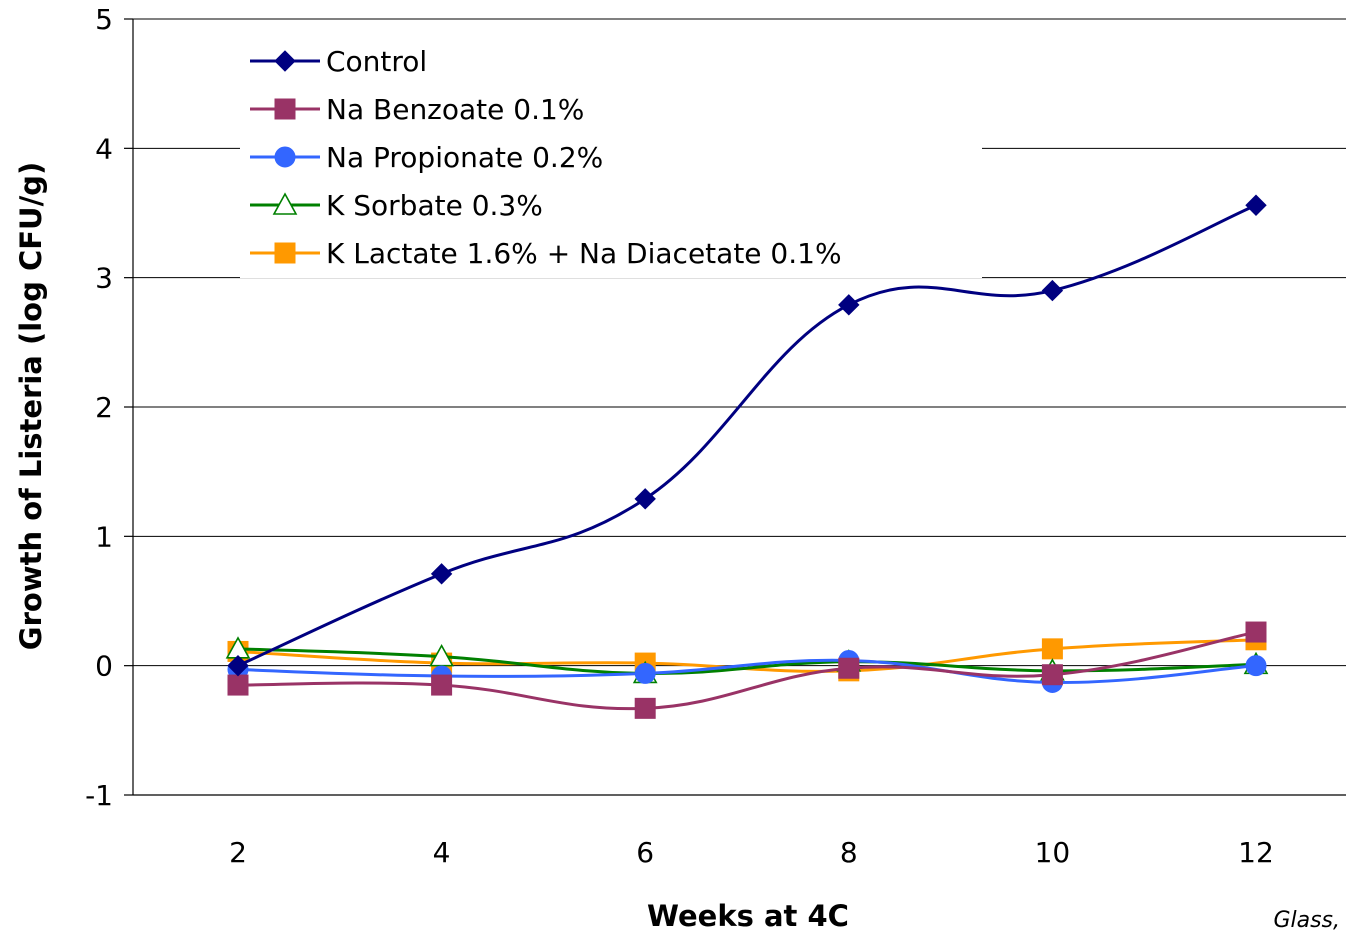 Image resolution: width=1346 pixels, height=932 pixels. What do you see at coordinates (31, 406) in the screenshot?
I see `y-axis-title: Growth of Listeria (log CFU/g)` at bounding box center [31, 406].